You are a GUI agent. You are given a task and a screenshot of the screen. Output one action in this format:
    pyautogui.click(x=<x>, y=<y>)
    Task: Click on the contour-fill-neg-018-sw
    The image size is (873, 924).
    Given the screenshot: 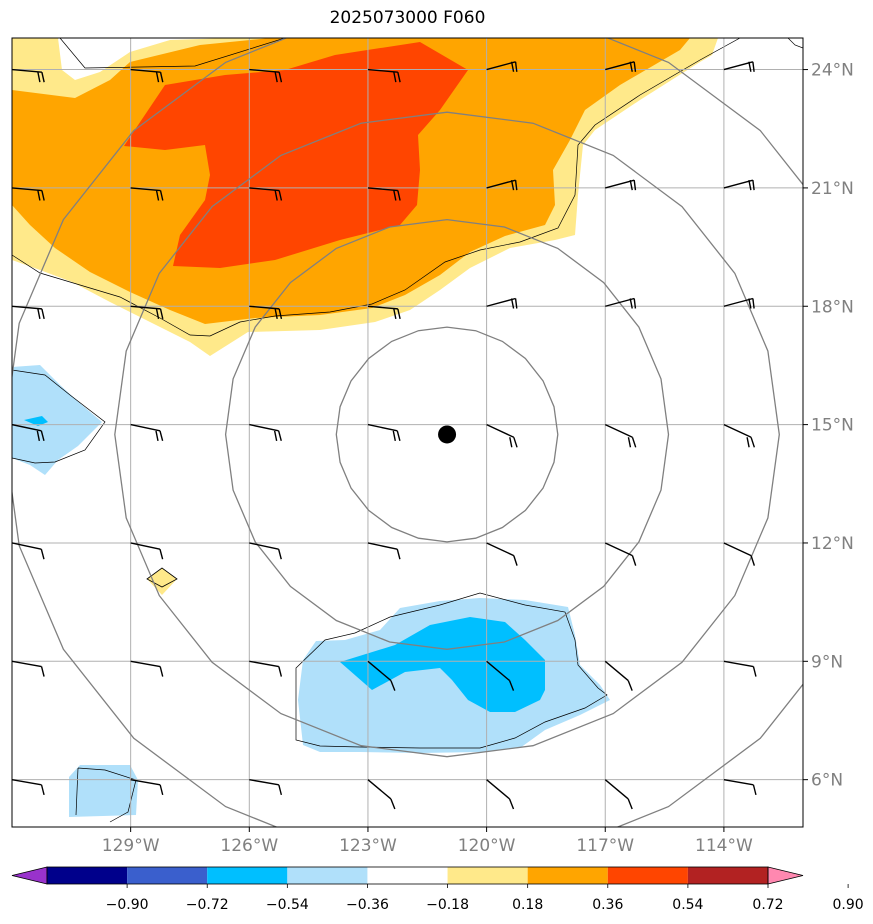 What is the action you would take?
    pyautogui.click(x=103, y=791)
    